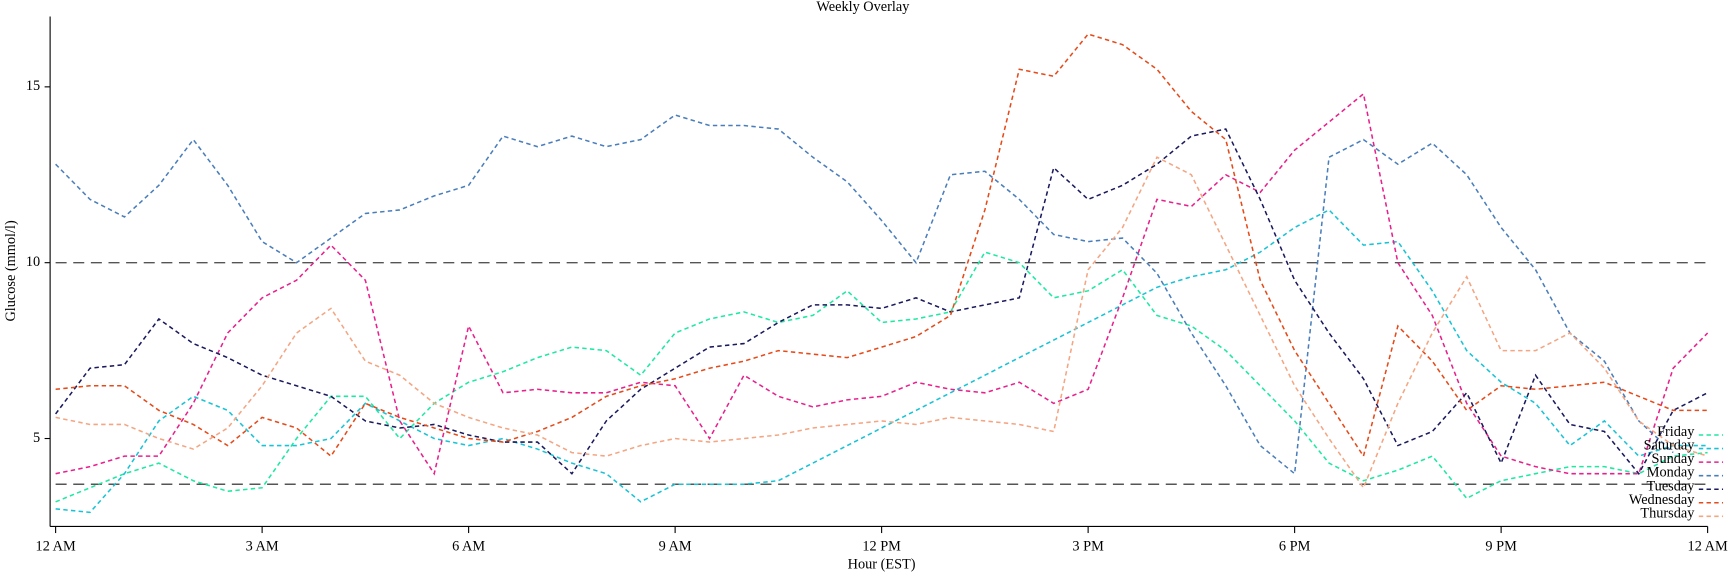  I want to click on x-tick-label: 6 PM, so click(1295, 547).